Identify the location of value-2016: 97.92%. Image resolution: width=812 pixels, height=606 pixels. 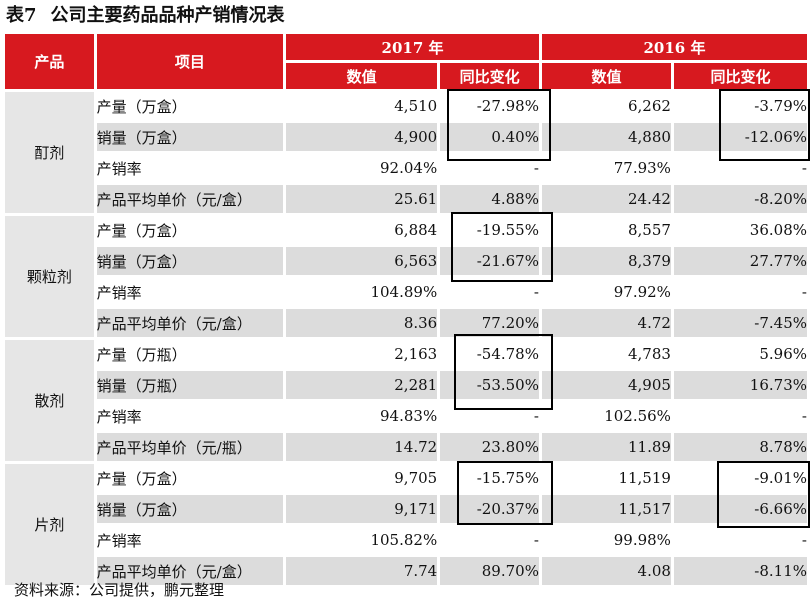
(606, 292).